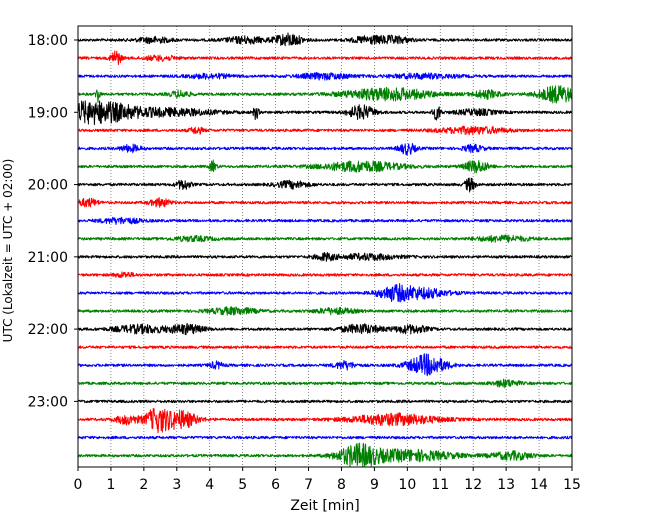 Image resolution: width=650 pixels, height=520 pixels. I want to click on trace-2045, so click(325, 238).